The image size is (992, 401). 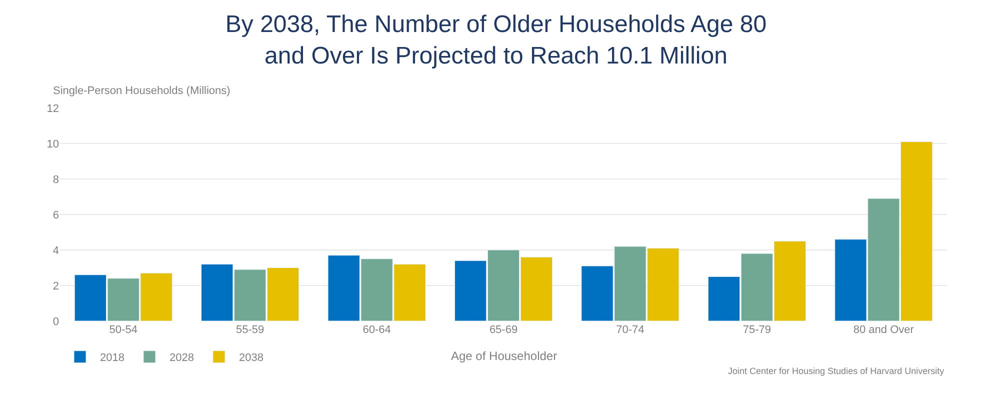 I want to click on legend-label: 2028, so click(x=181, y=358).